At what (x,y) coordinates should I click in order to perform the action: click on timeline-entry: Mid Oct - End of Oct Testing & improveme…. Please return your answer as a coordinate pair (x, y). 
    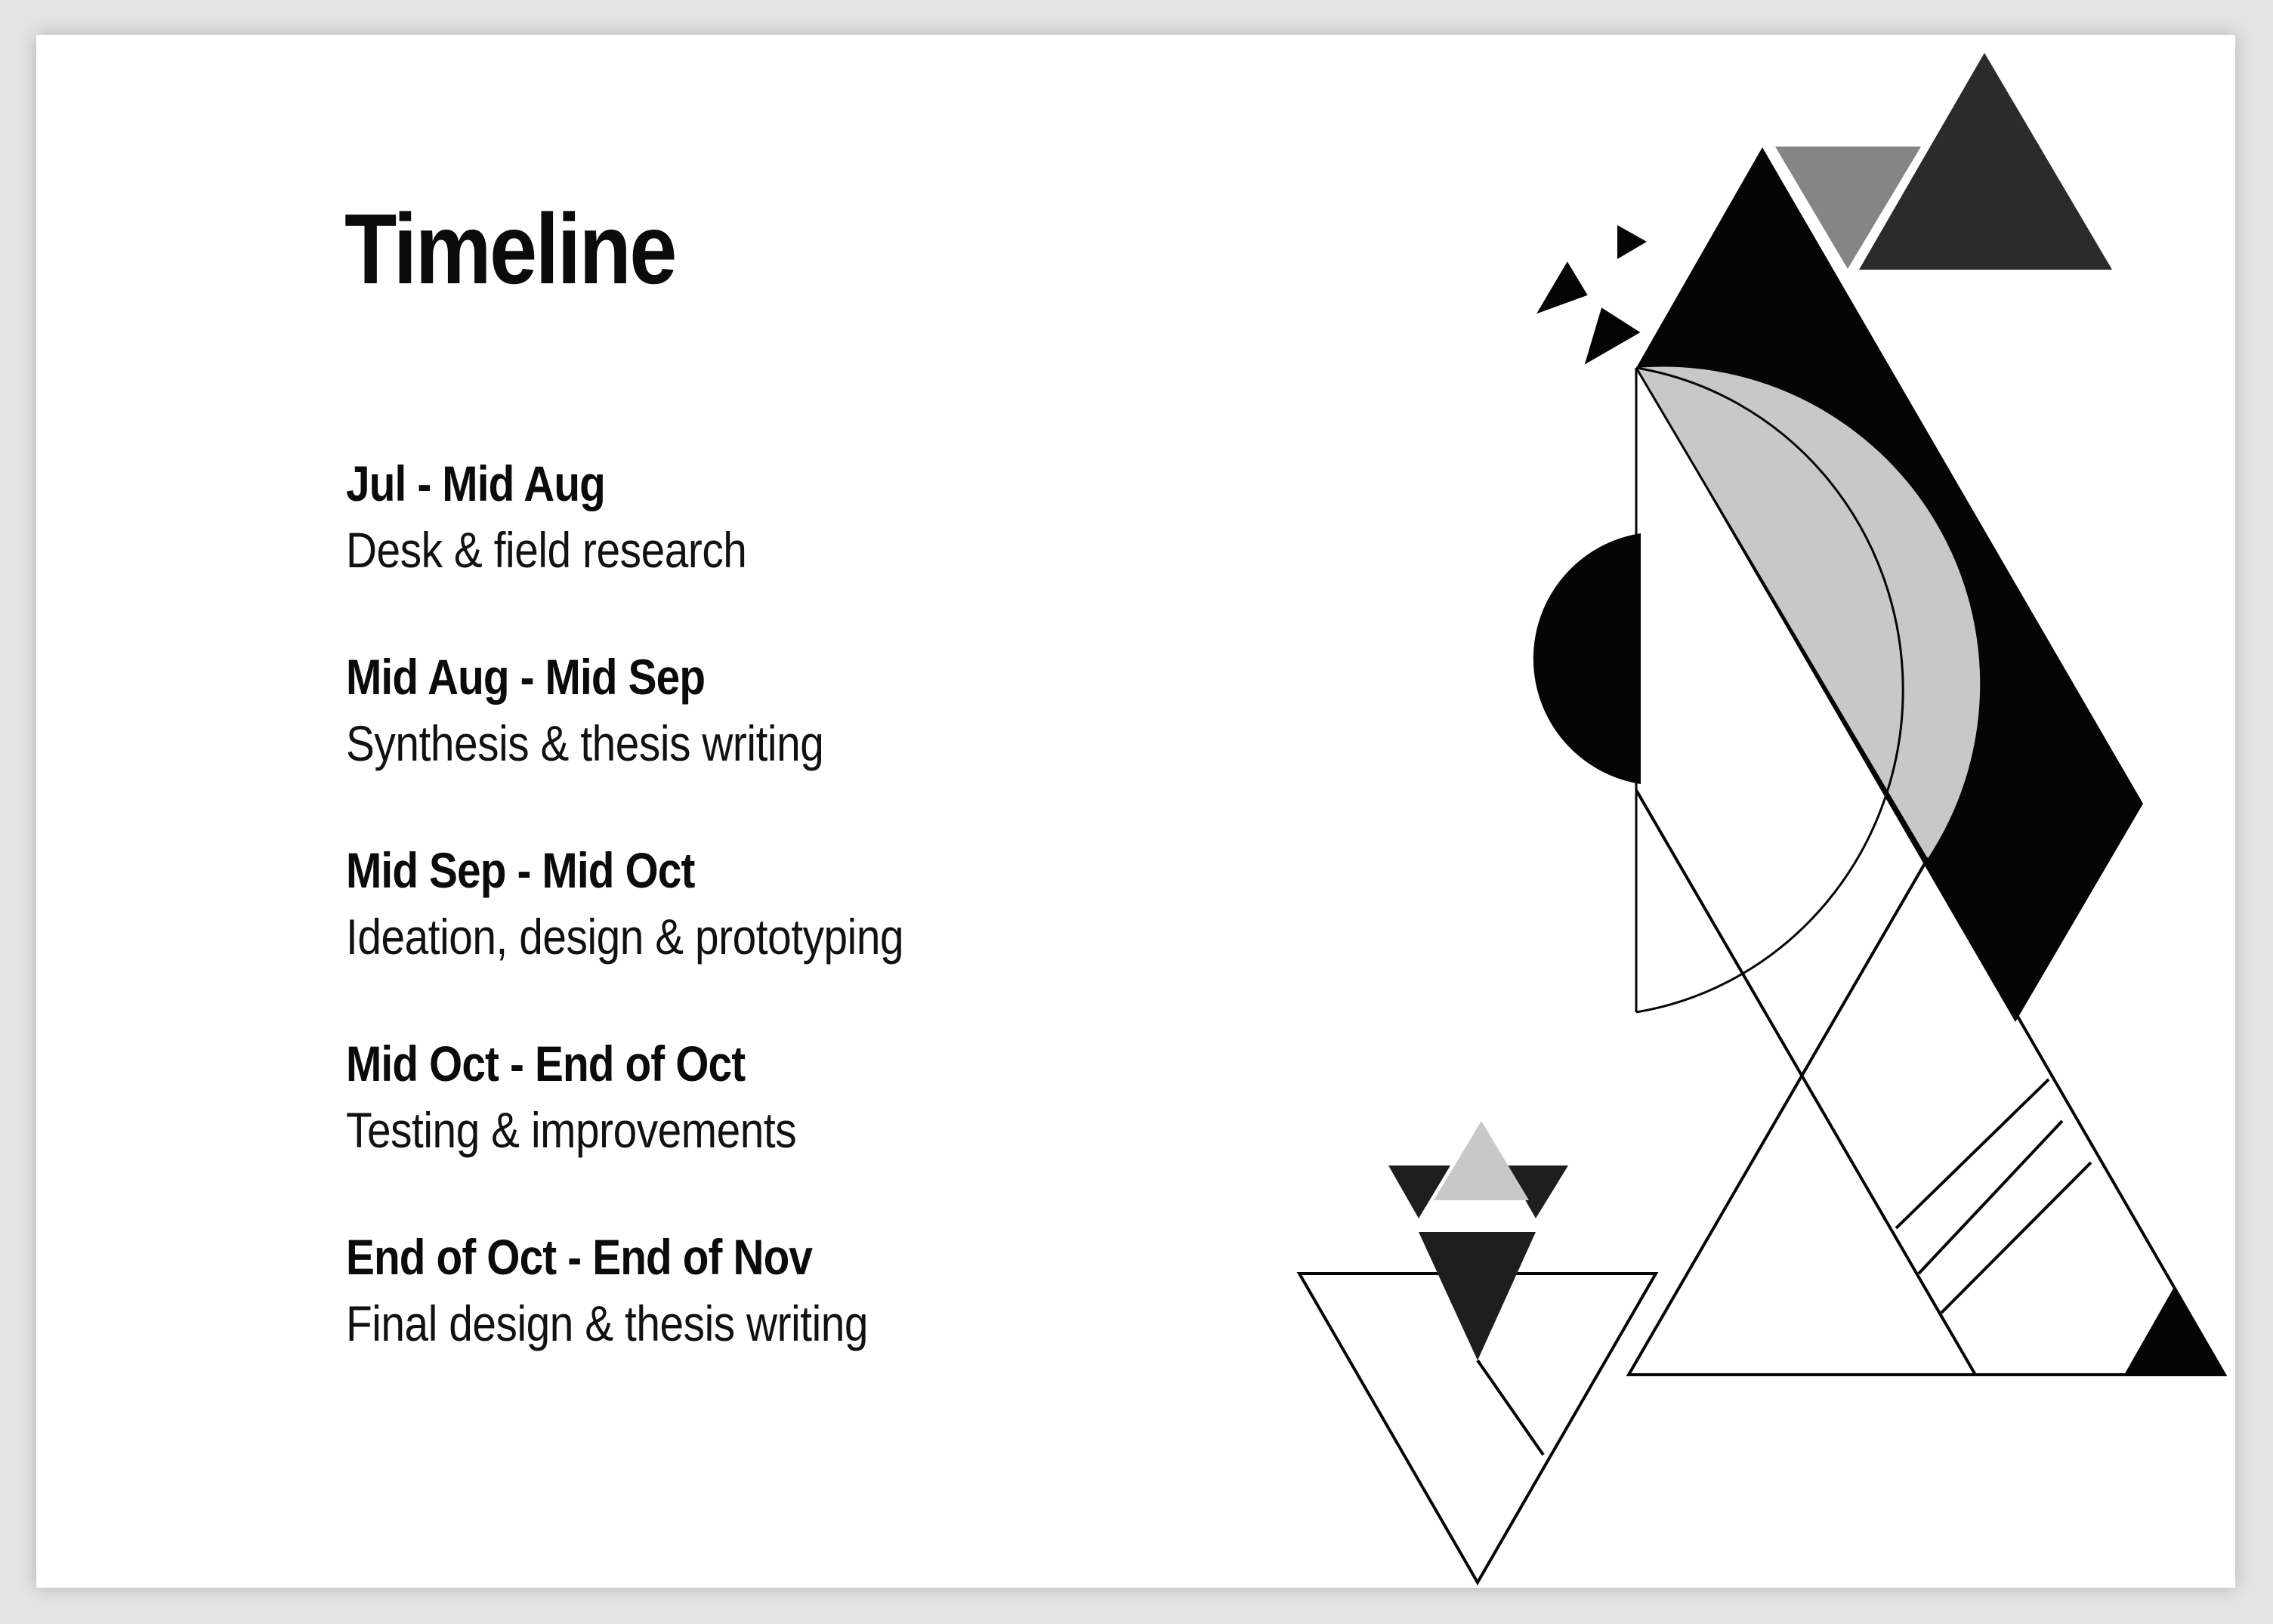
    Looking at the image, I should click on (736, 1096).